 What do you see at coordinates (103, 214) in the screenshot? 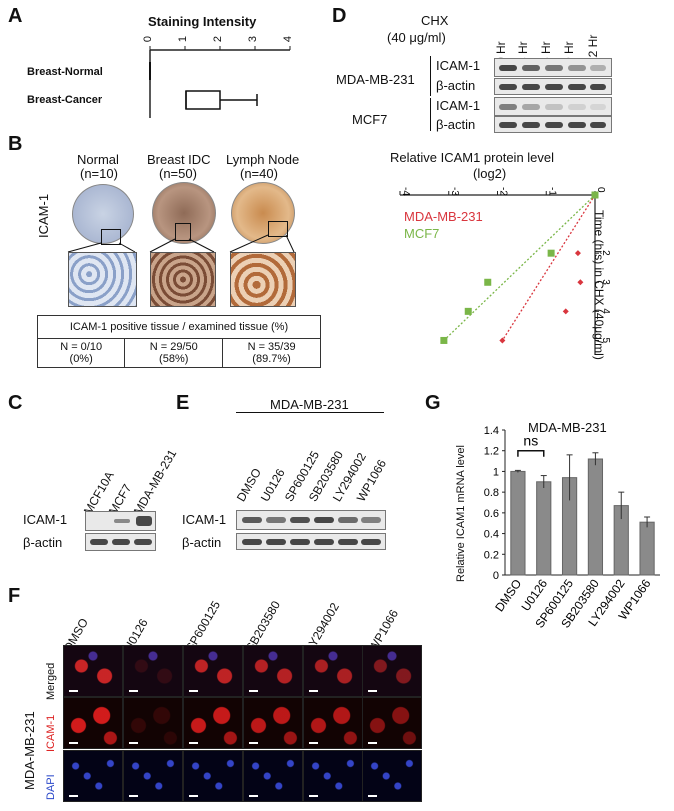
I see `tissue-core-normal` at bounding box center [103, 214].